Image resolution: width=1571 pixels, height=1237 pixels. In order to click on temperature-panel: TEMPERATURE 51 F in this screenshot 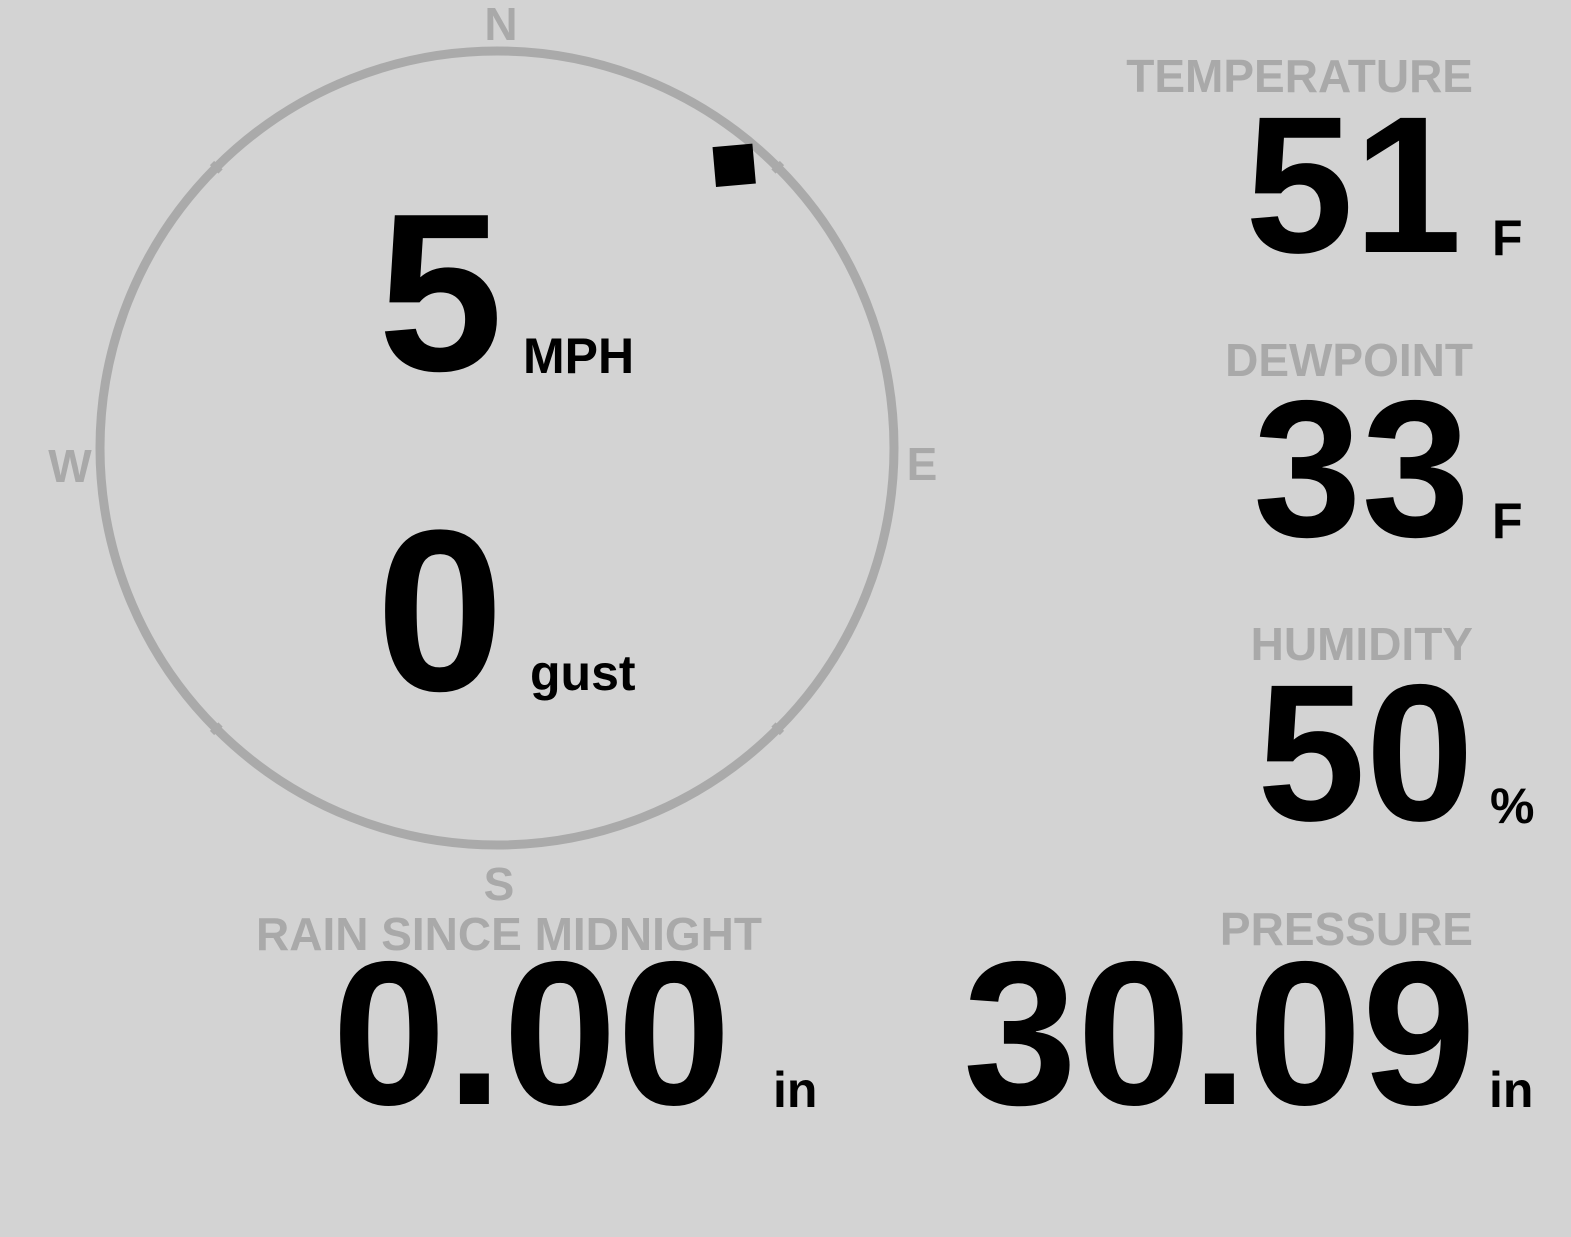, I will do `click(1324, 172)`.